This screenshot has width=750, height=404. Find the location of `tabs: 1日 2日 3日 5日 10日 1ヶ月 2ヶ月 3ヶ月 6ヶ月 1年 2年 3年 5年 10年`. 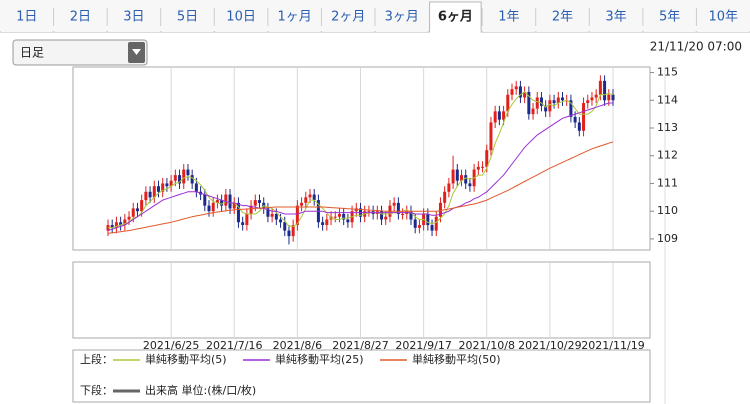

tabs: 1日 2日 3日 5日 10日 1ヶ月 2ヶ月 3ヶ月 6ヶ月 1年 2年 3年 5年 10年 is located at coordinates (375, 17).